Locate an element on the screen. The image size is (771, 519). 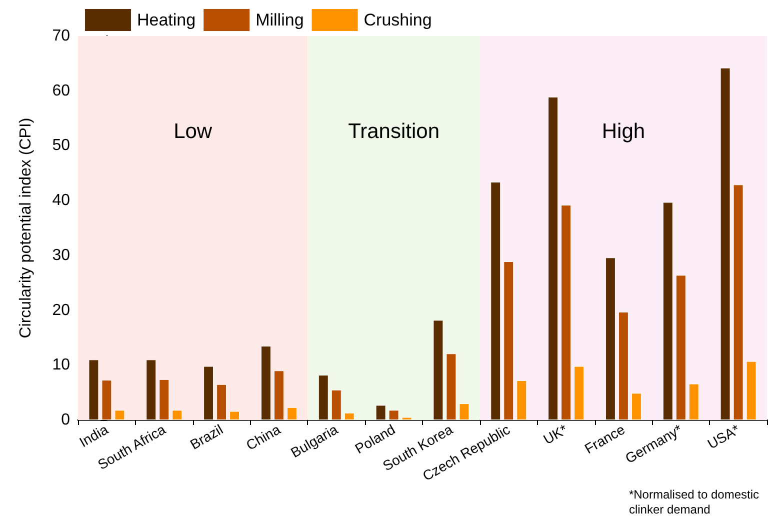
y-tick-label: 50 is located at coordinates (61, 145).